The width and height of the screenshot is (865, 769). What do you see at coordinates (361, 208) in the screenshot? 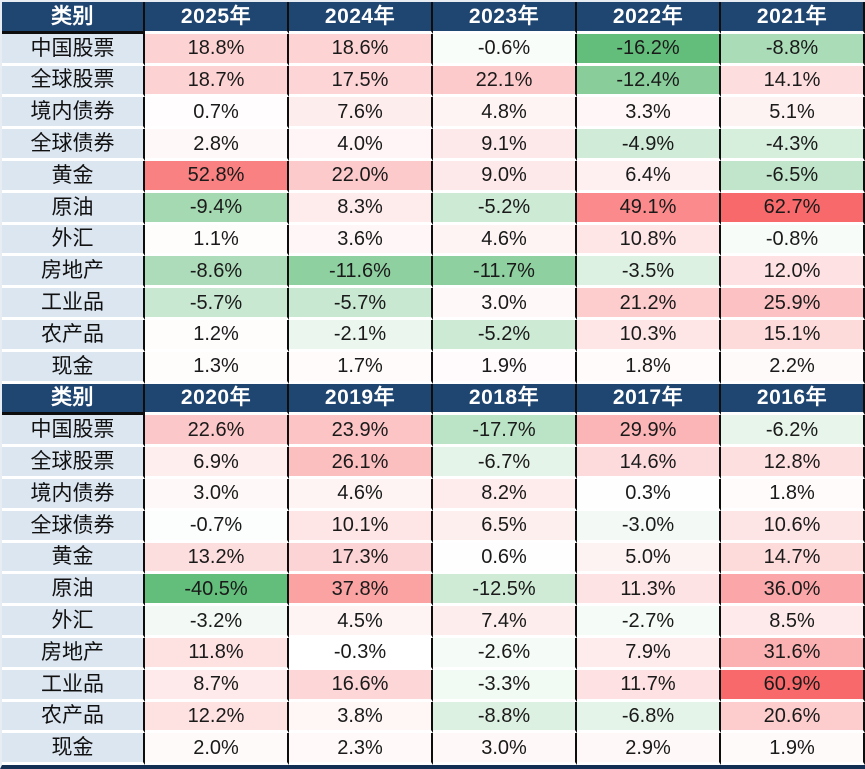
I see `value-cell: 8.3%` at bounding box center [361, 208].